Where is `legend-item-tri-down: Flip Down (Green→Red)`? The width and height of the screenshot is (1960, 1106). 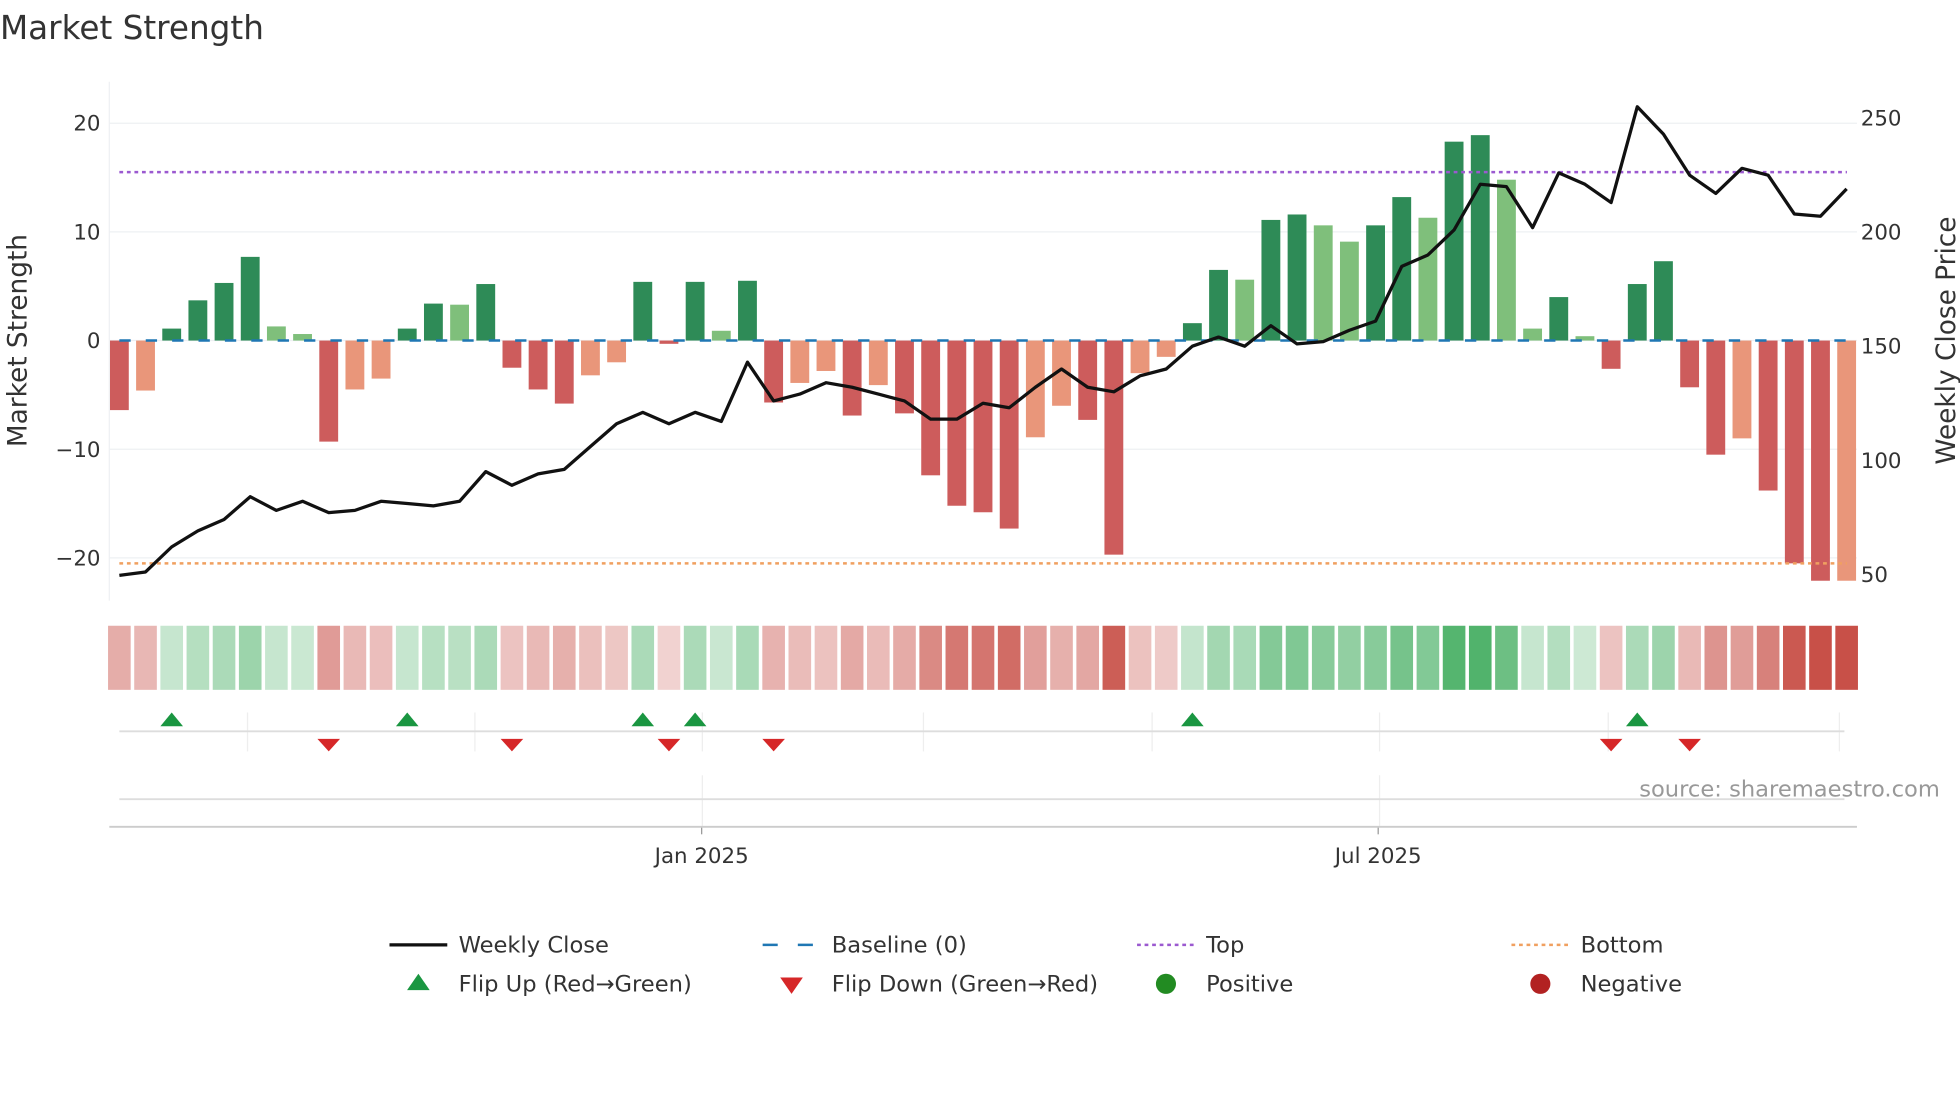 legend-item-tri-down: Flip Down (Green→Red) is located at coordinates (939, 984).